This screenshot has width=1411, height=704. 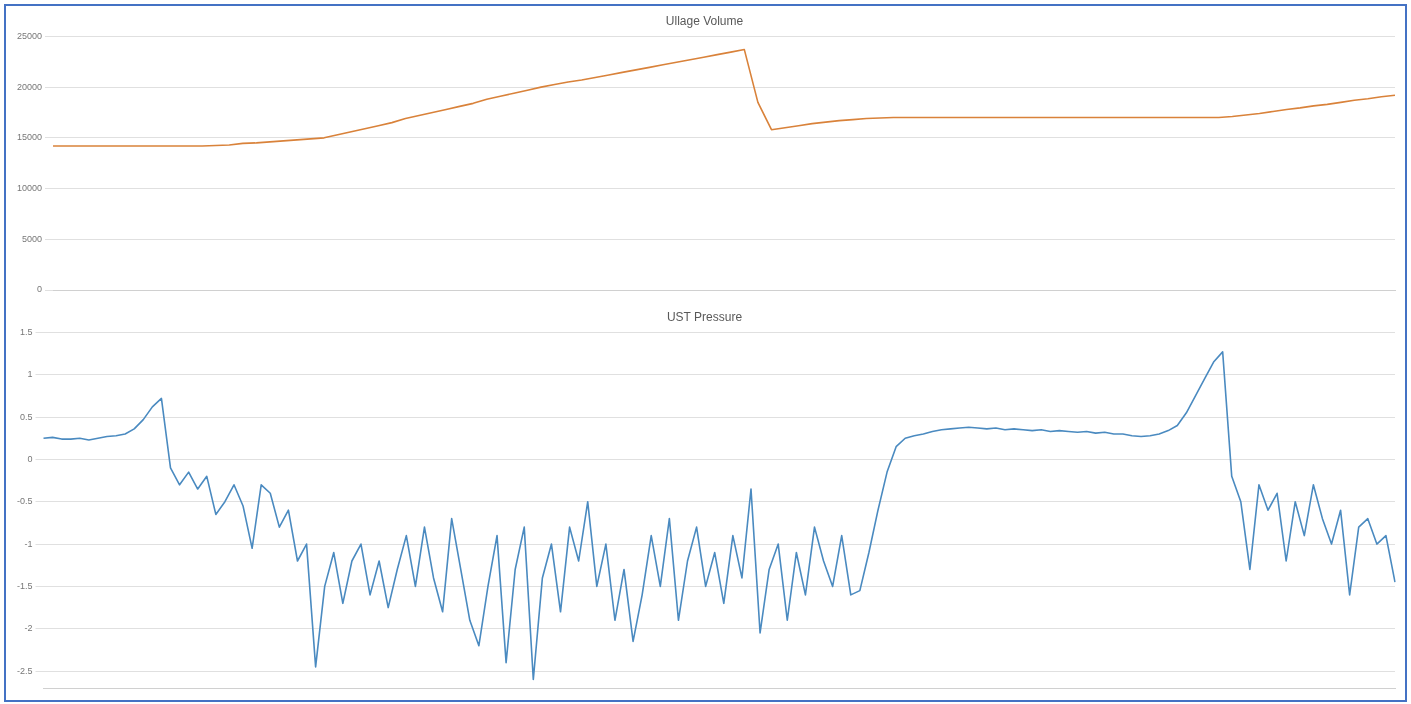 I want to click on y-tick-label: 1.5, so click(x=26, y=331).